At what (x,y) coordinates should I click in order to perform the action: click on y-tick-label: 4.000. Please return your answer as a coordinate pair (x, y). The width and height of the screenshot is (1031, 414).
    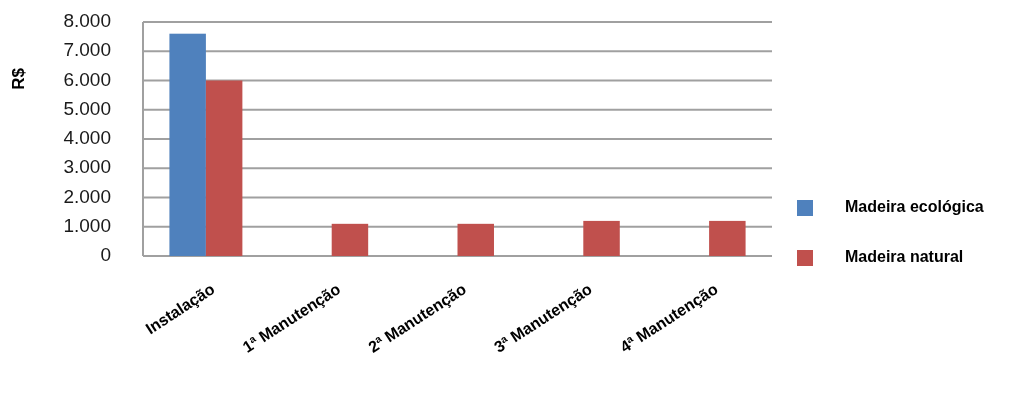
    Looking at the image, I should click on (87, 138).